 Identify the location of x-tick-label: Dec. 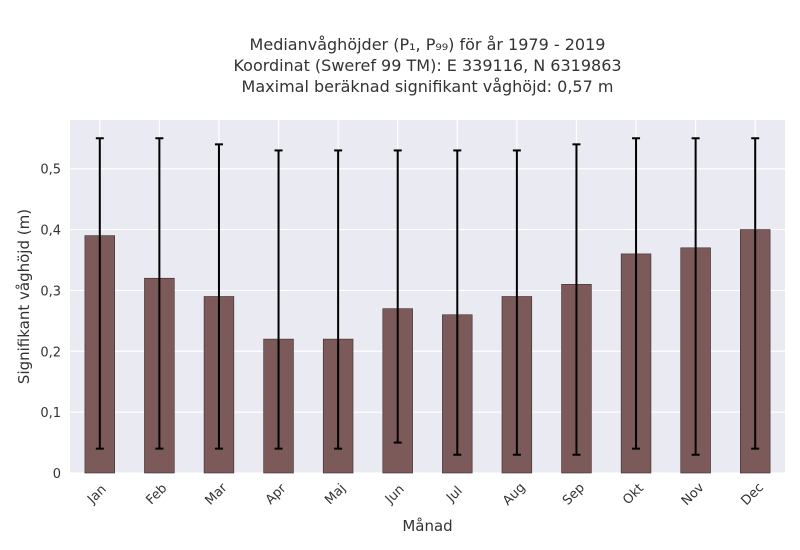
(753, 494).